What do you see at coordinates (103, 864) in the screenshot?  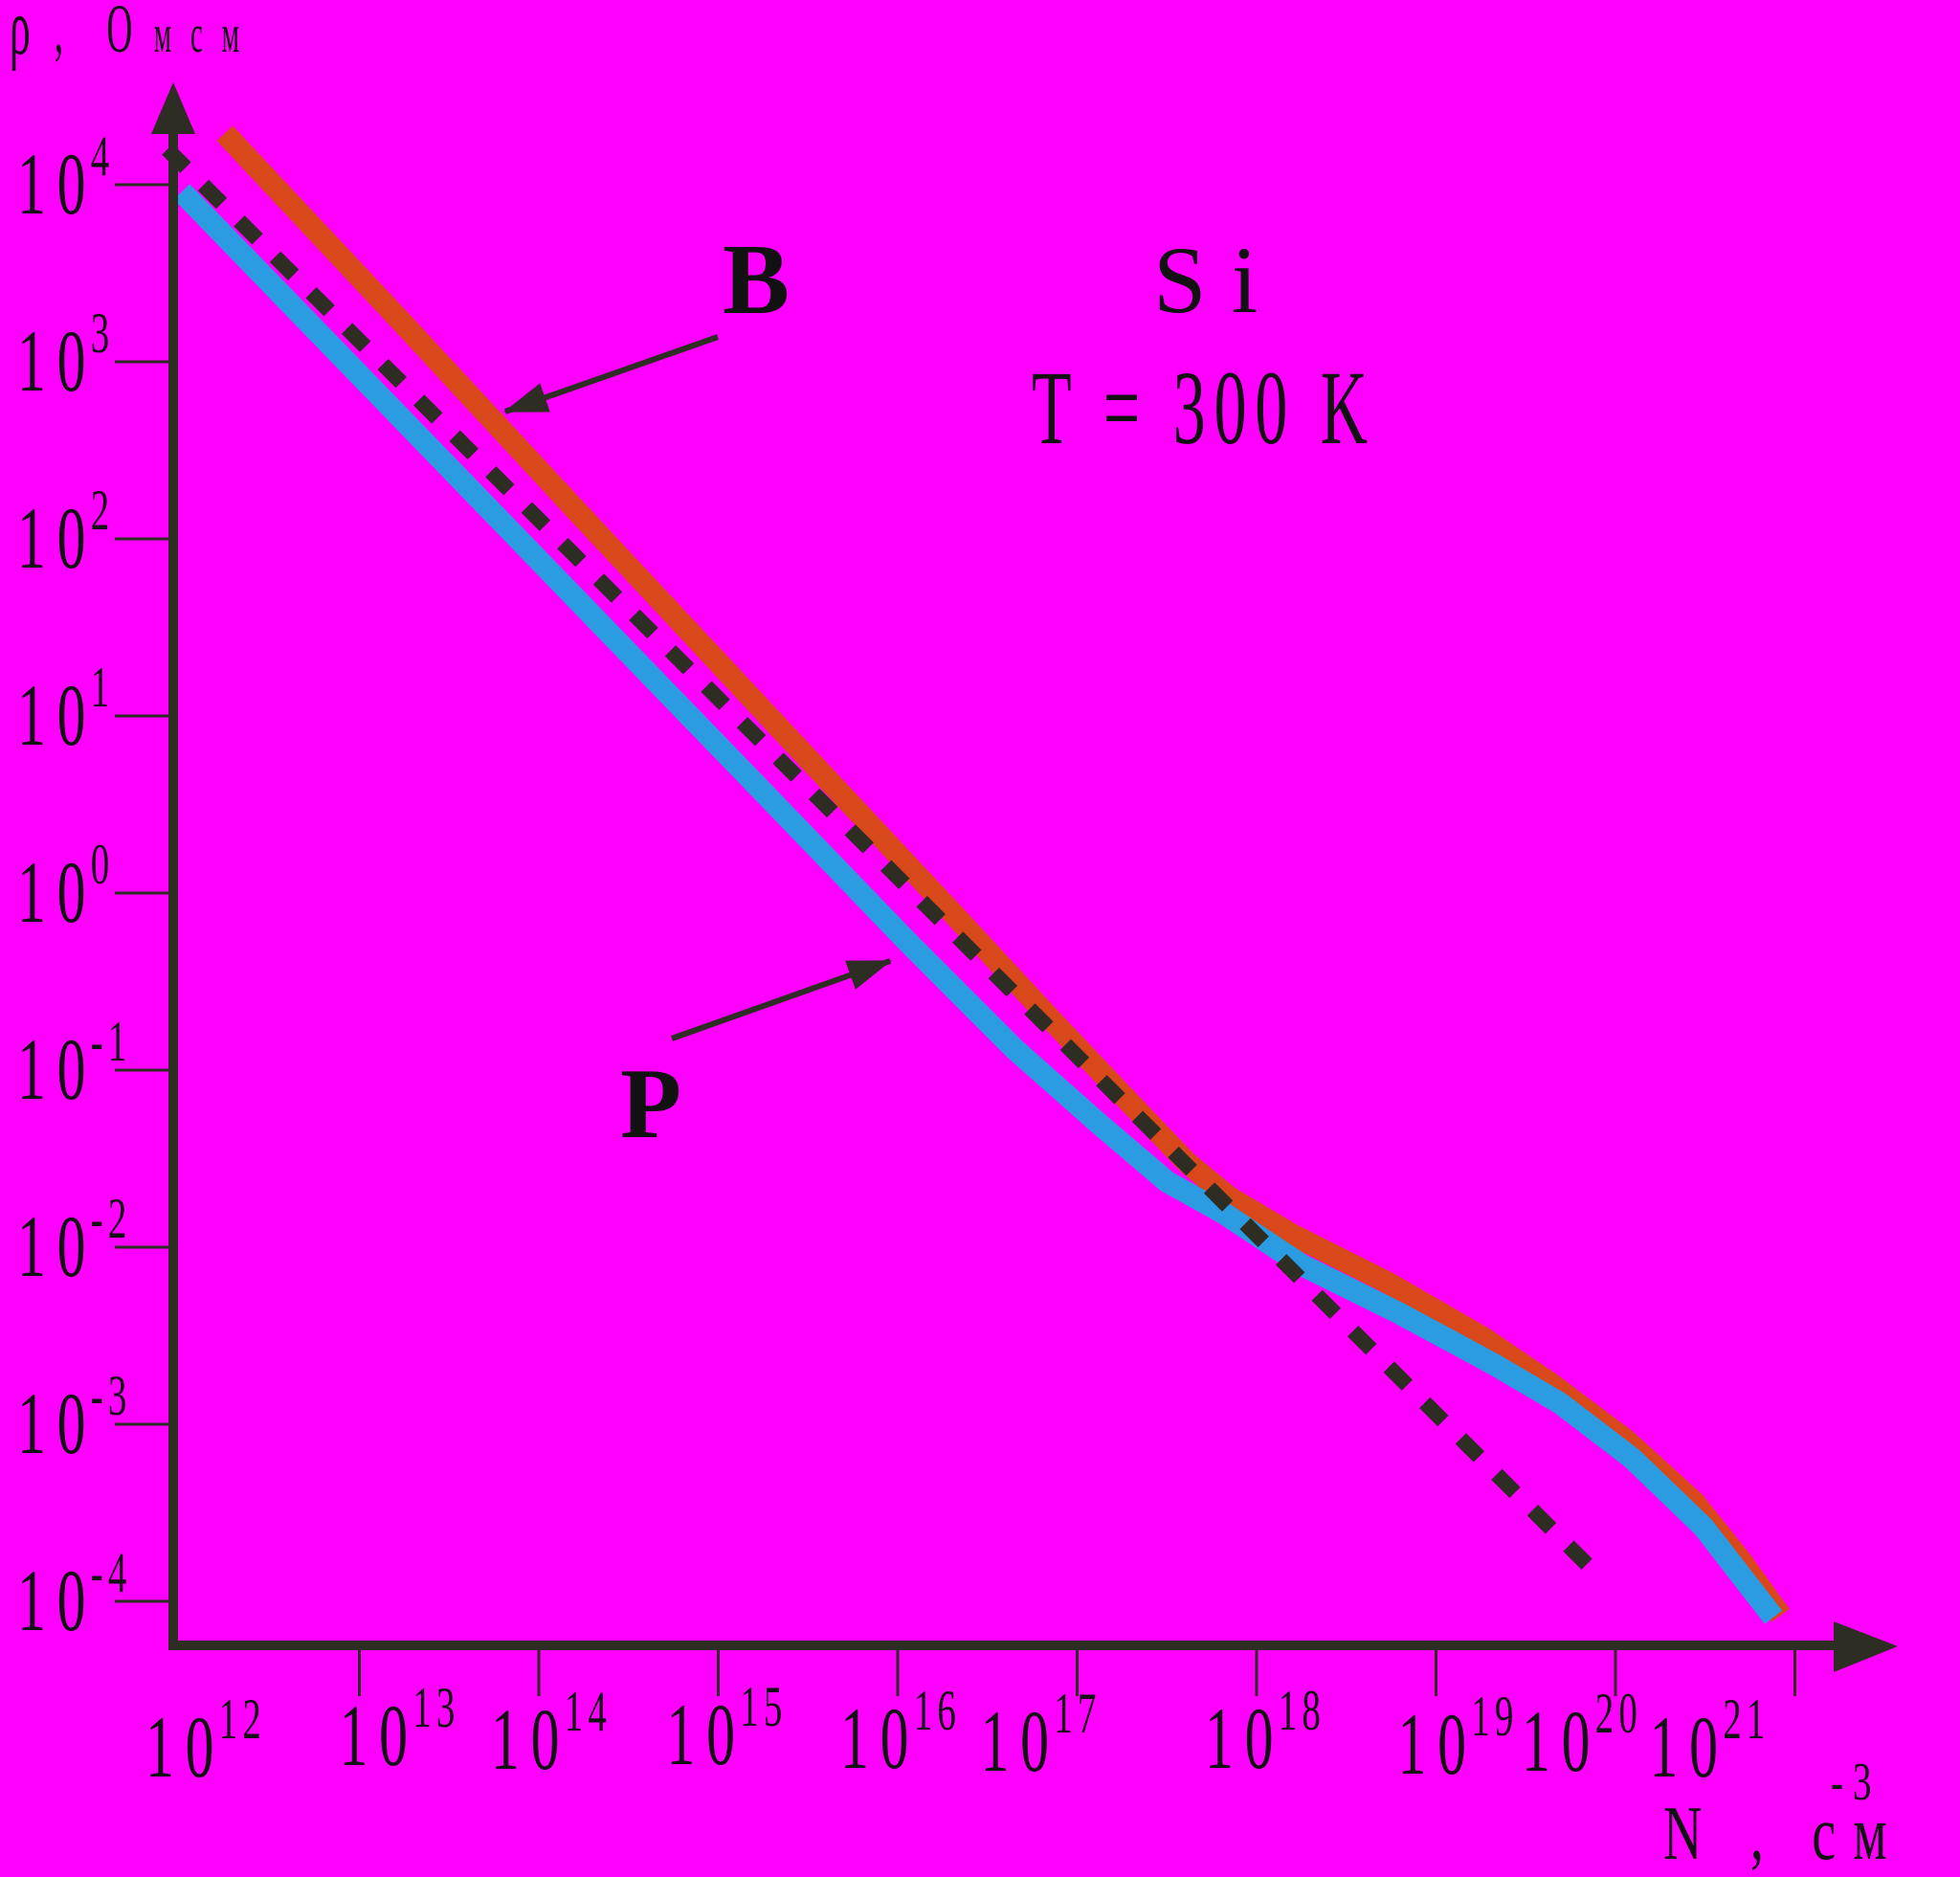 I see `y-tick-exponent: 0` at bounding box center [103, 864].